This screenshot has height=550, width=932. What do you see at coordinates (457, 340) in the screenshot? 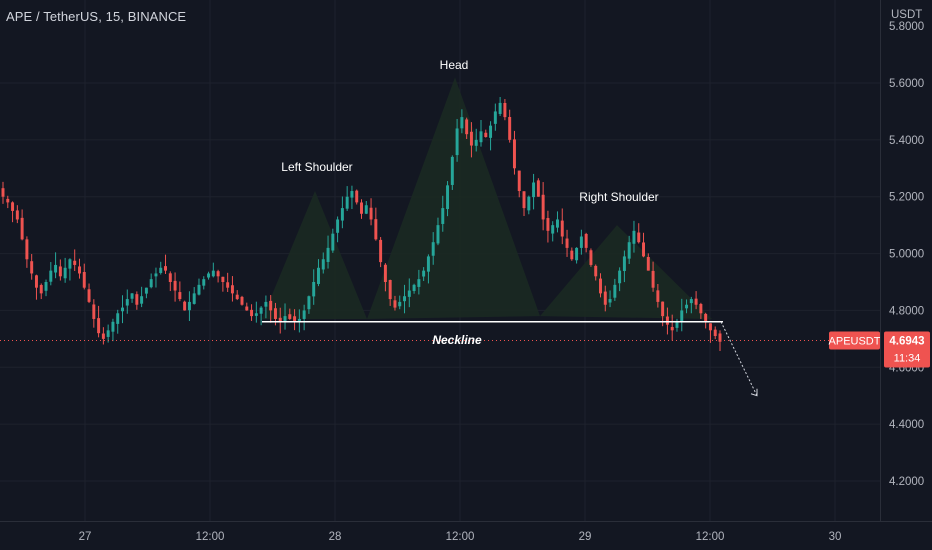
I see `neckline-label: Neckline` at bounding box center [457, 340].